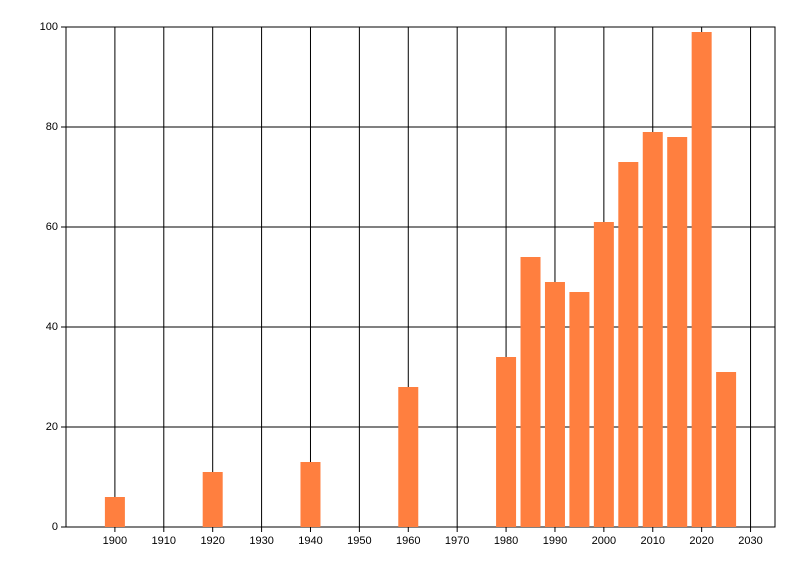  I want to click on x-tick-label: 1940, so click(310, 541).